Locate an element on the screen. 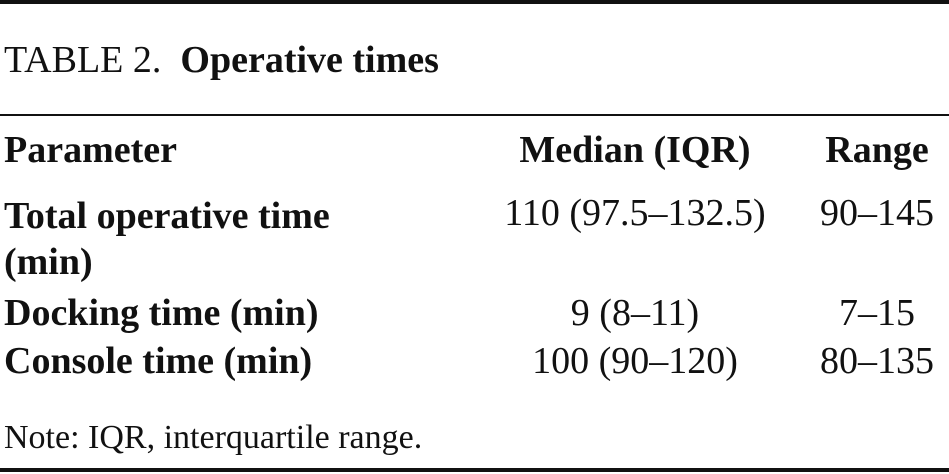 The image size is (949, 474). cell: 9 (8–11) is located at coordinates (635, 313).